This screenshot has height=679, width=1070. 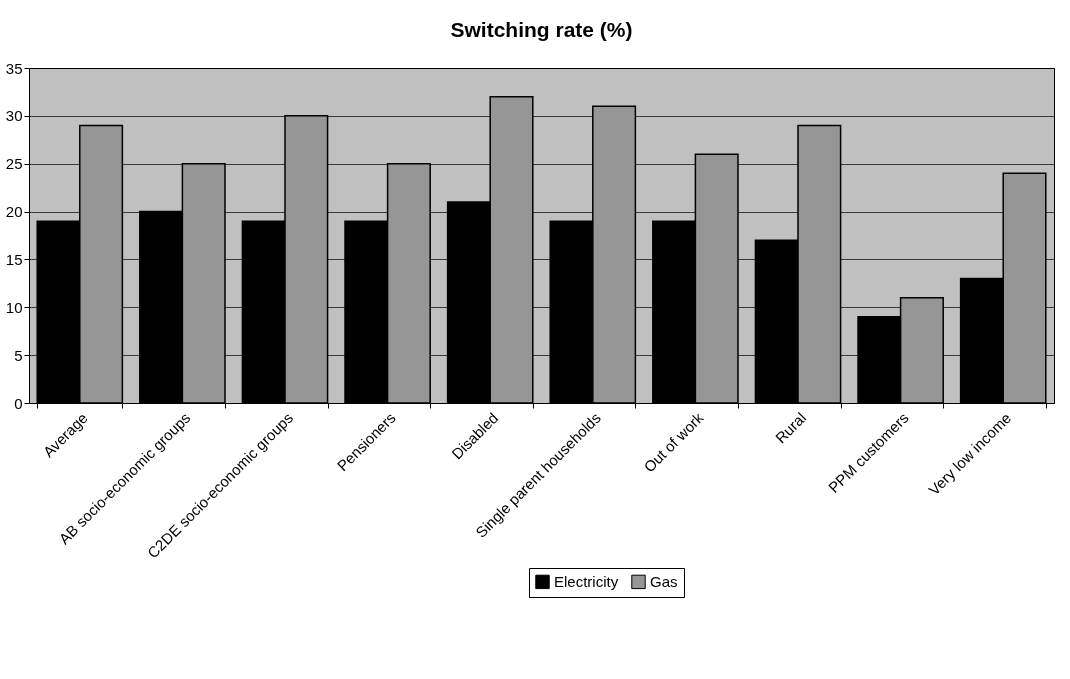 What do you see at coordinates (664, 581) in the screenshot?
I see `legend-label: Gas` at bounding box center [664, 581].